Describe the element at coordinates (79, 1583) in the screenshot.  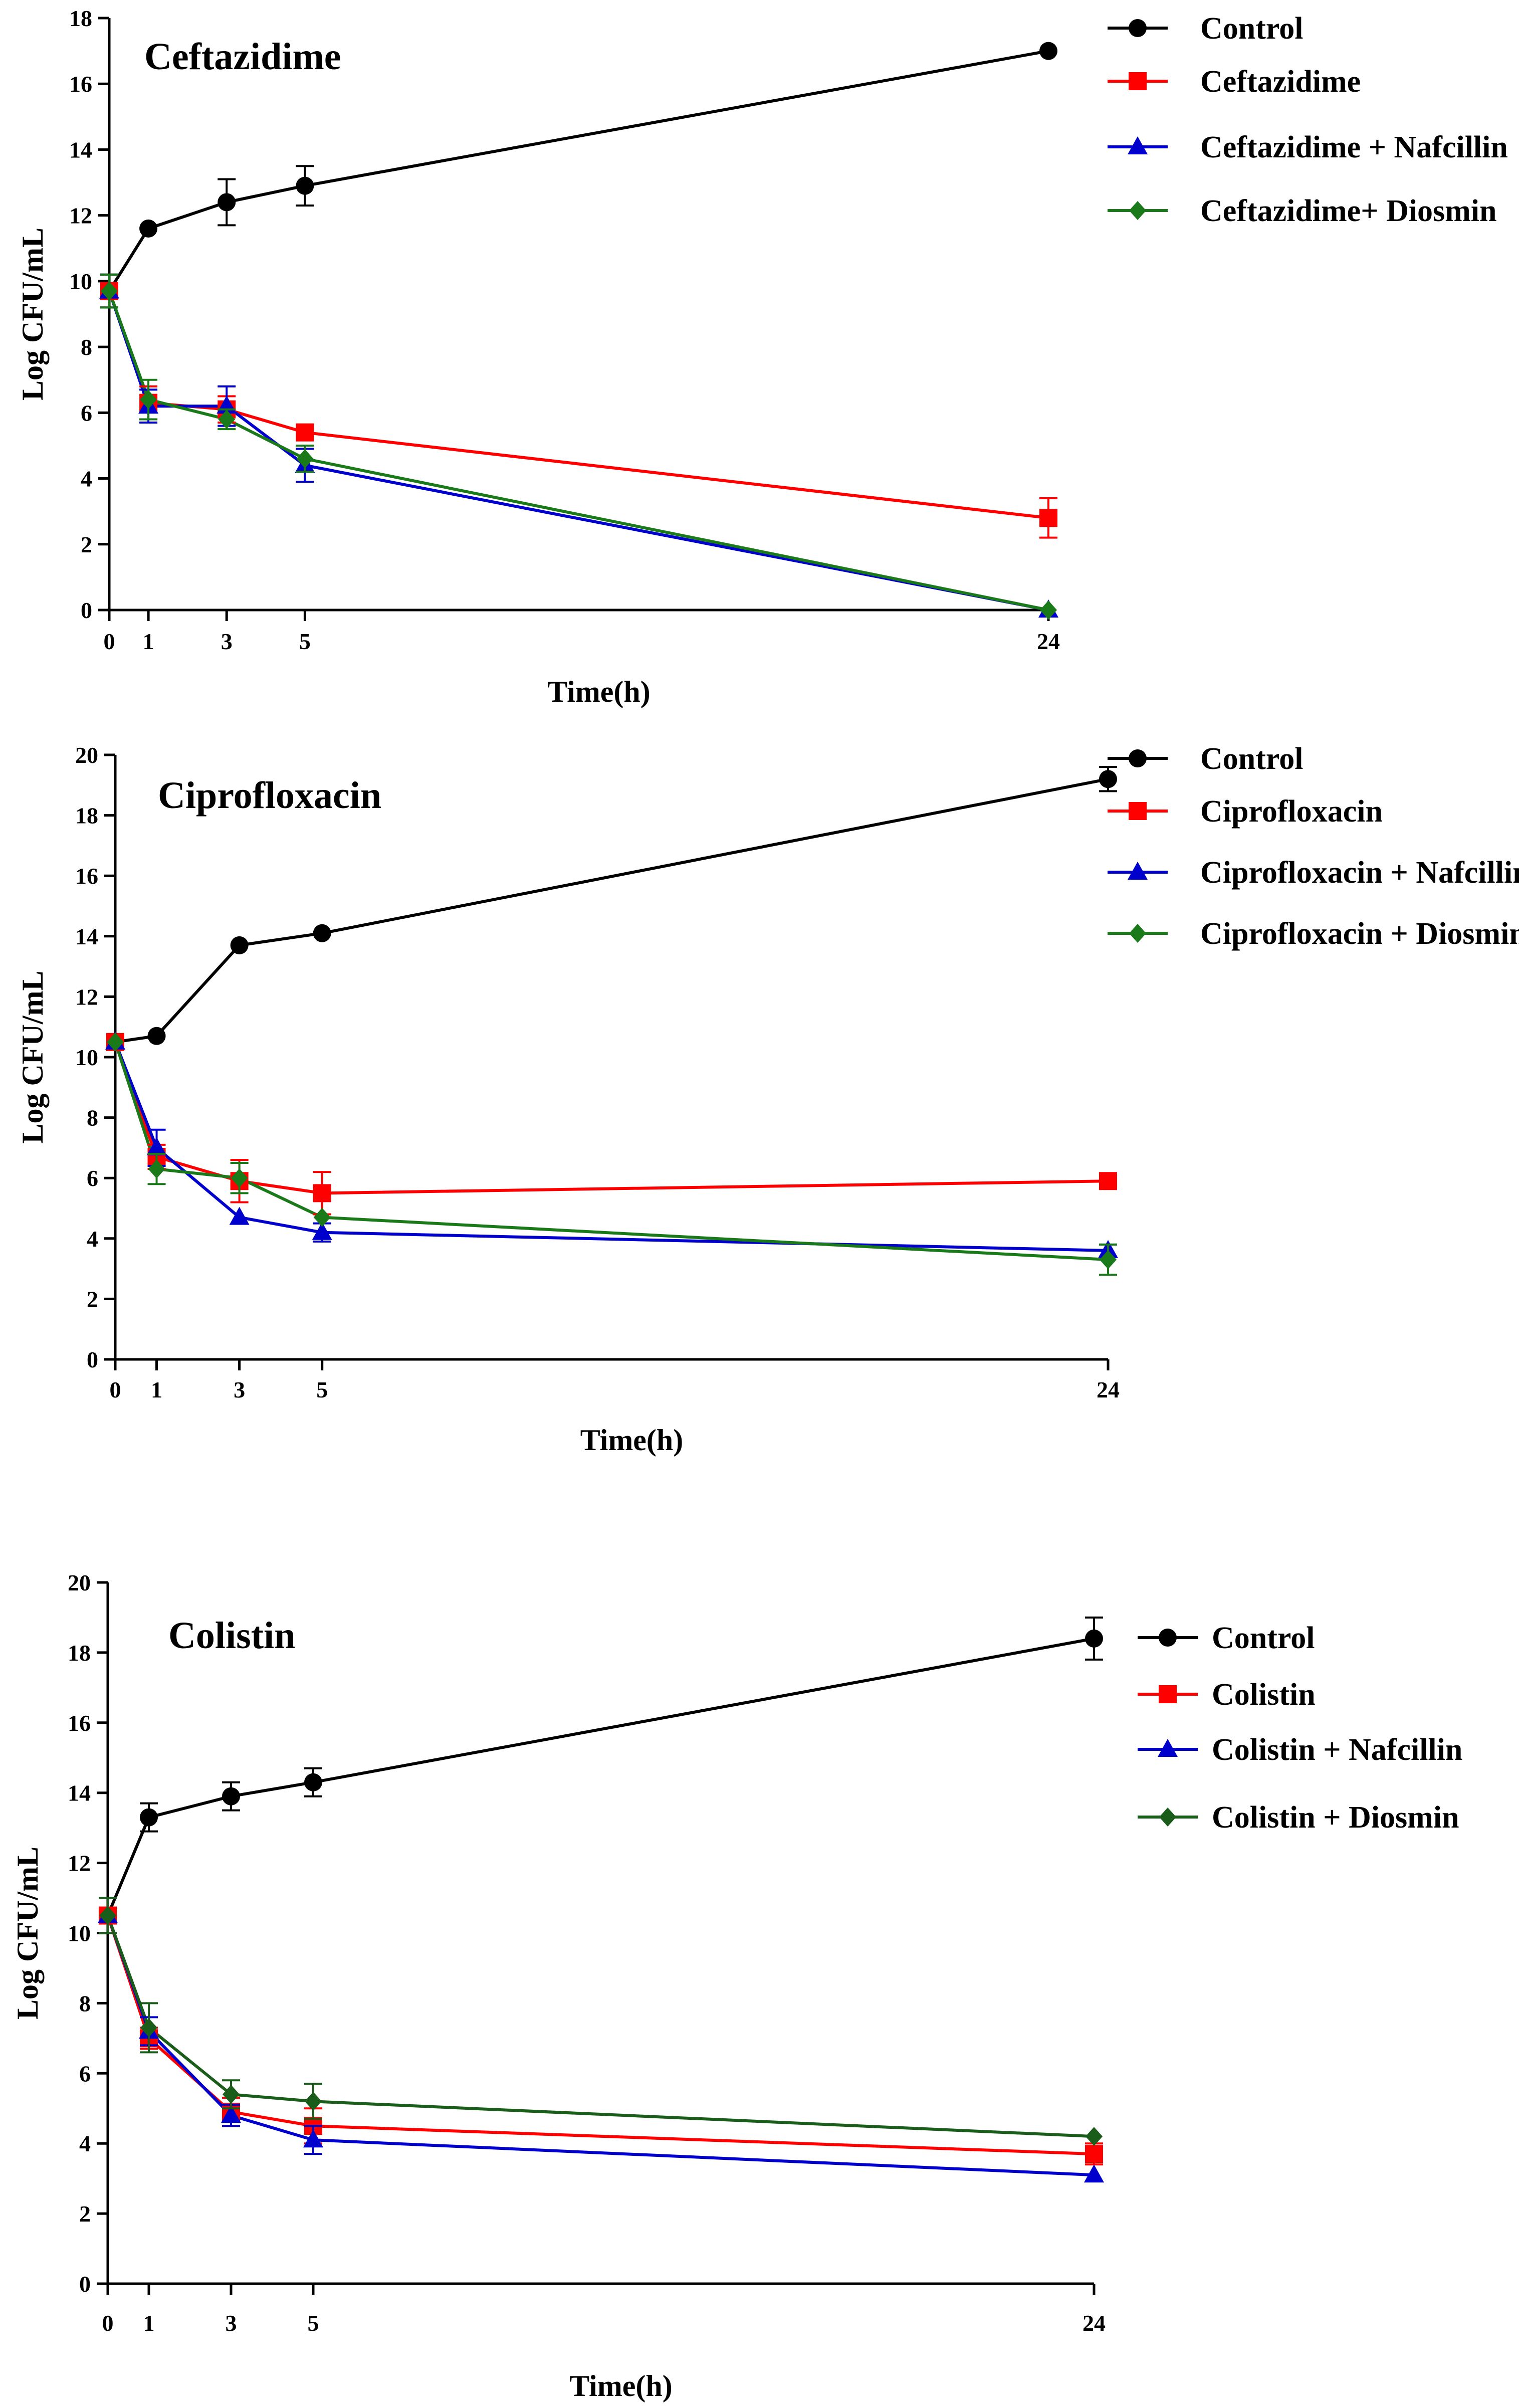
I see `panel-3-y-tick-label: 20` at that location.